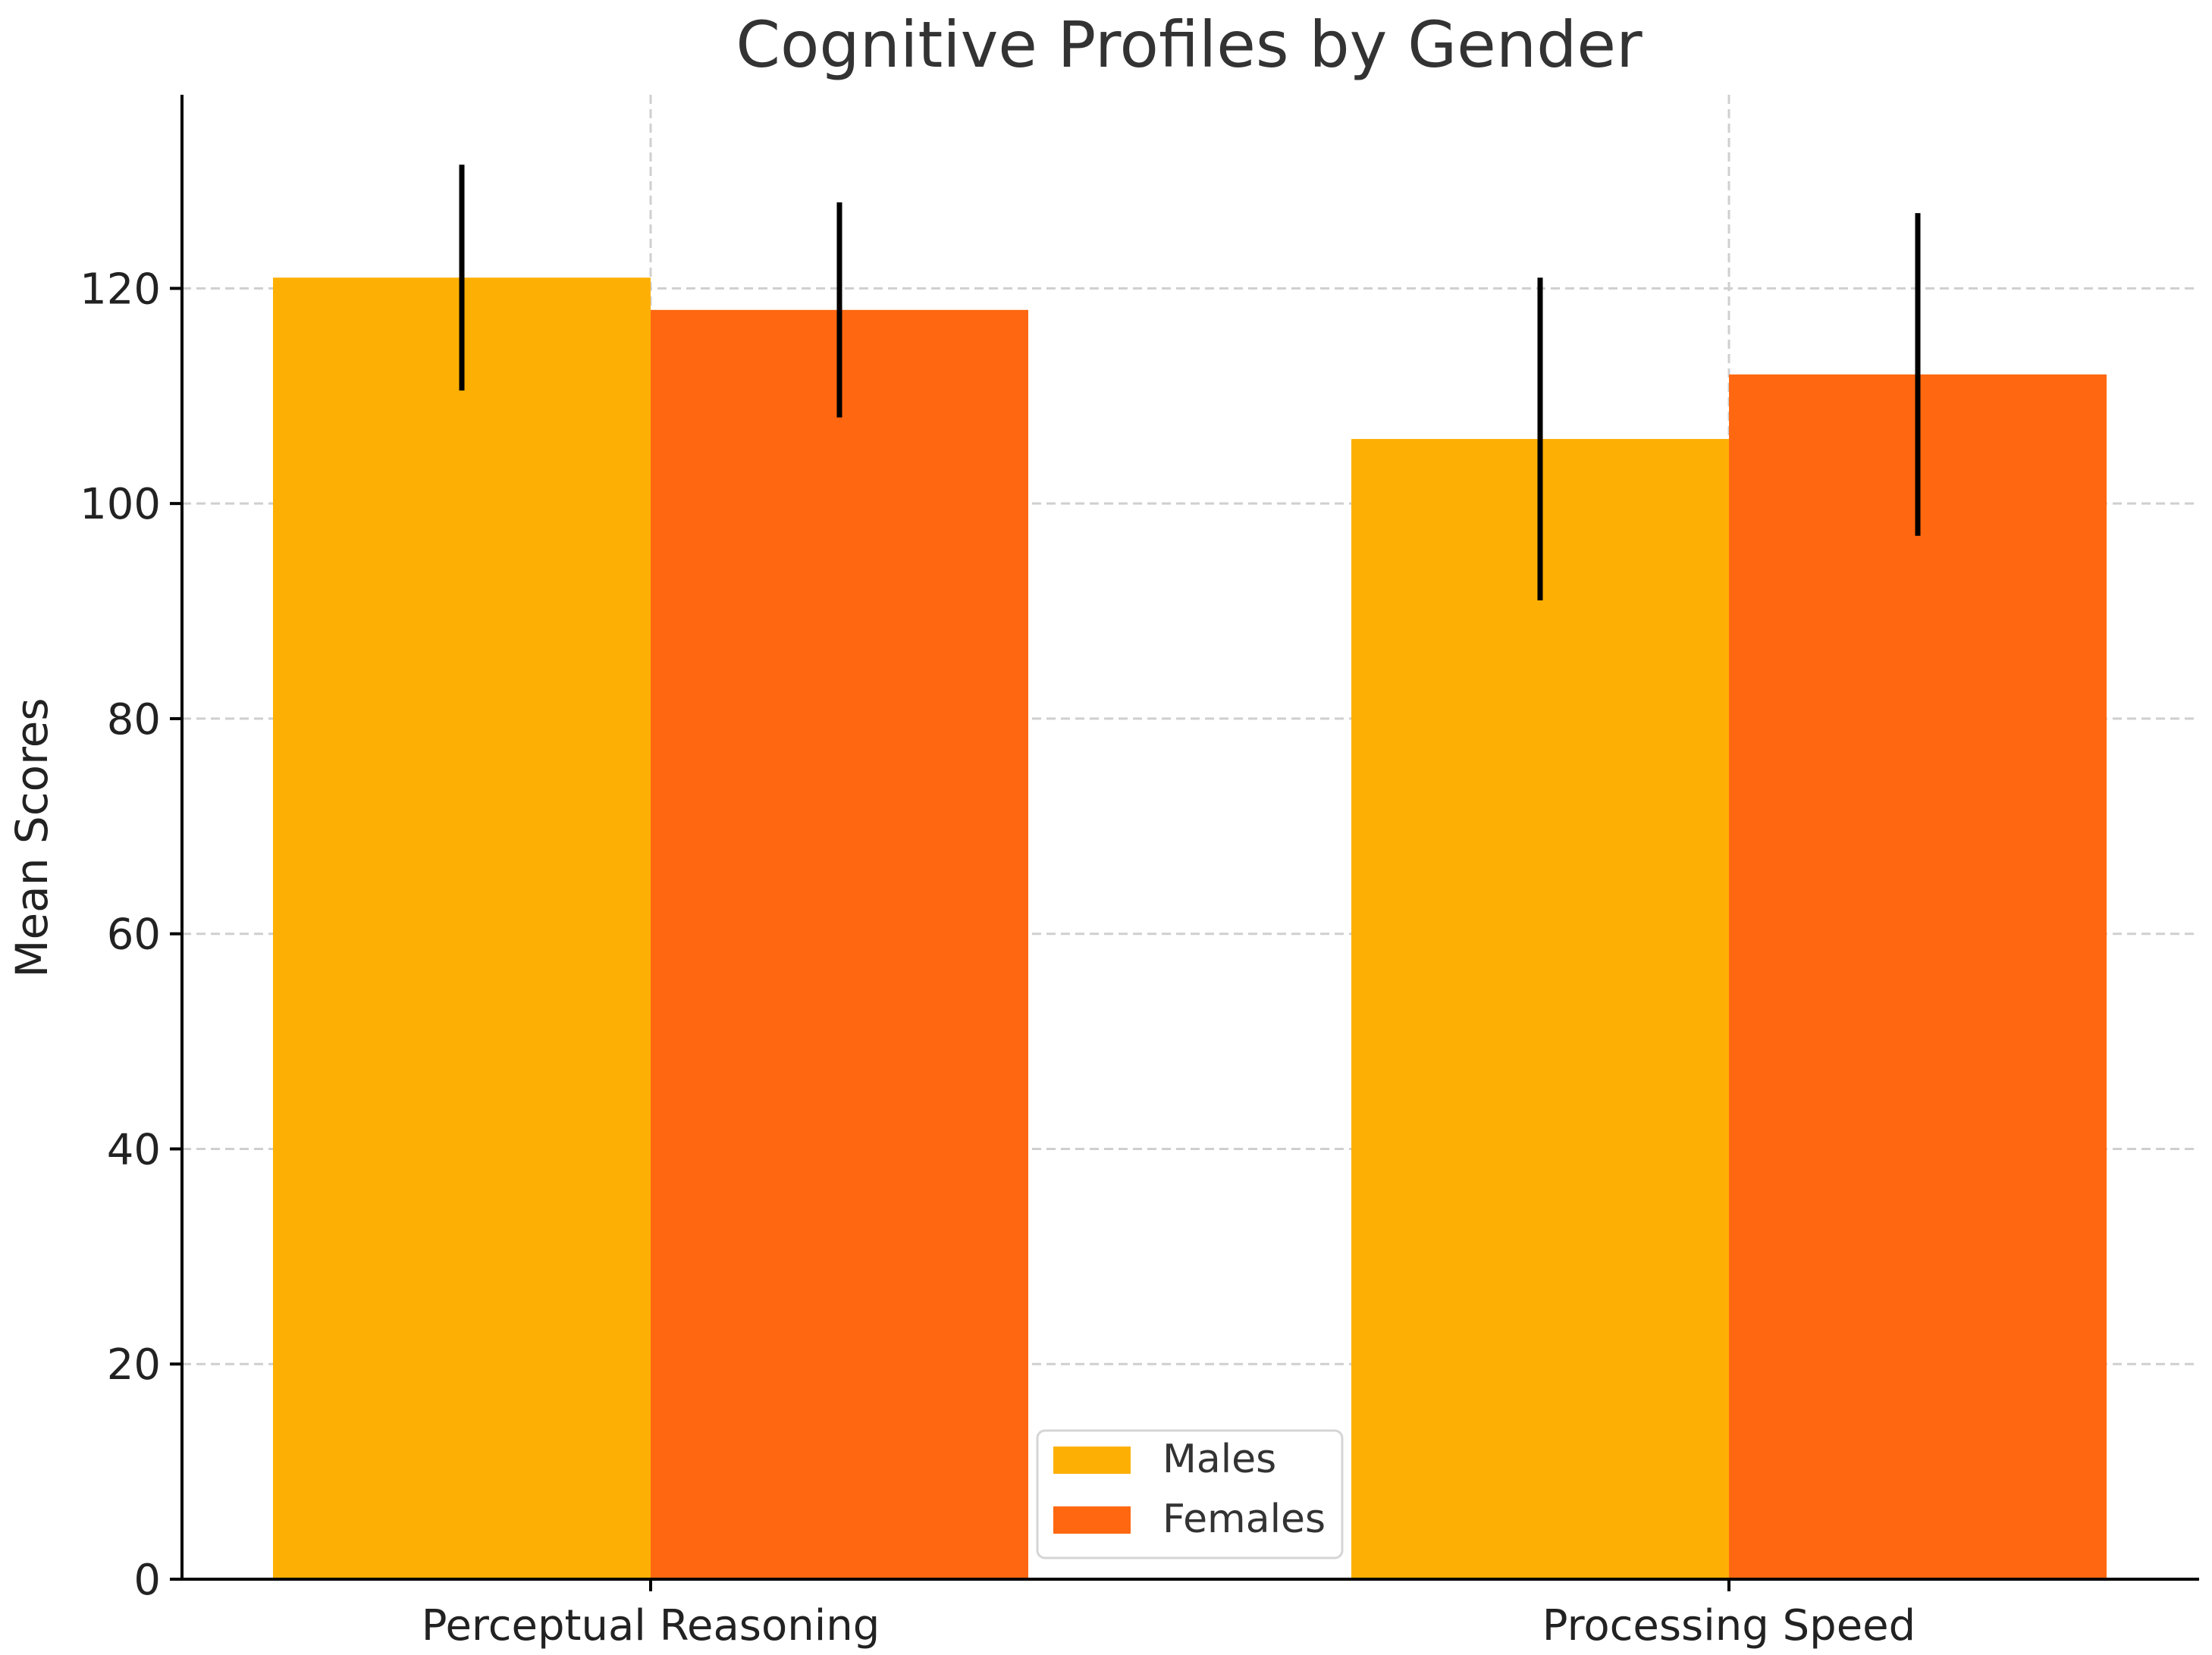 The width and height of the screenshot is (2212, 1655). What do you see at coordinates (1728, 1626) in the screenshot?
I see `x-tick-label: Processing Speed` at bounding box center [1728, 1626].